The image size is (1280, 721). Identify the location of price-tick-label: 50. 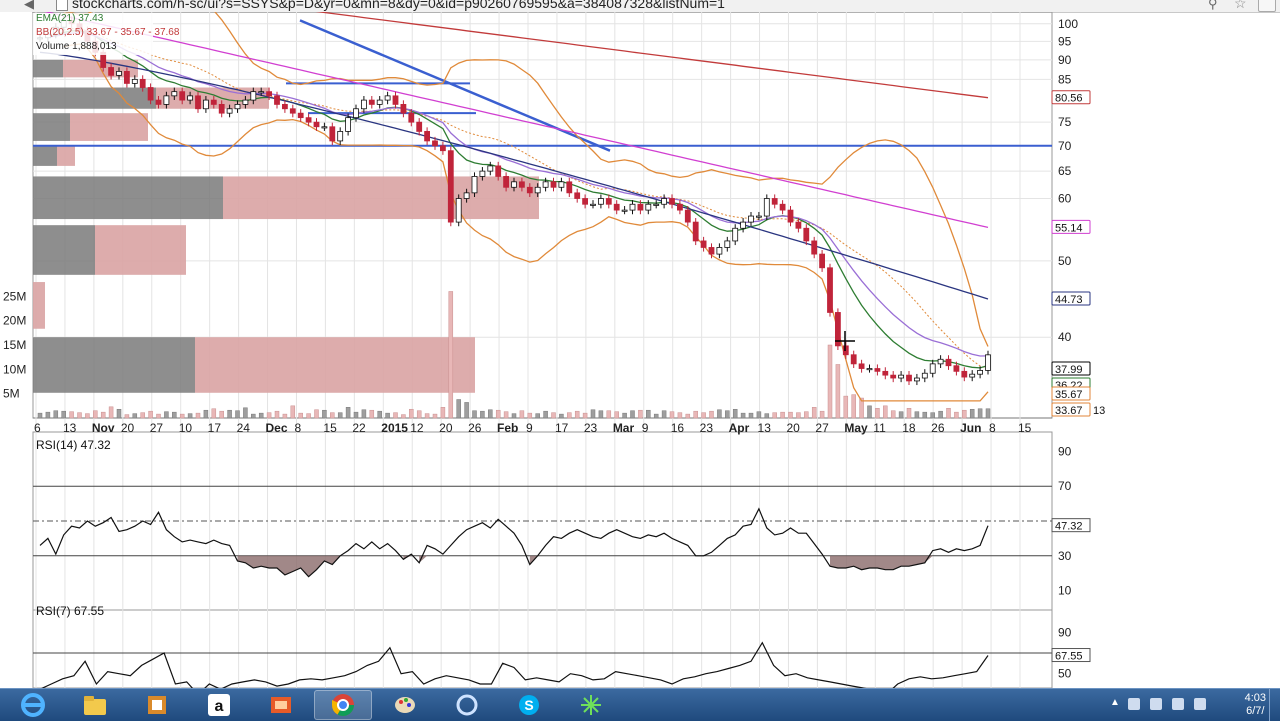
(1065, 261).